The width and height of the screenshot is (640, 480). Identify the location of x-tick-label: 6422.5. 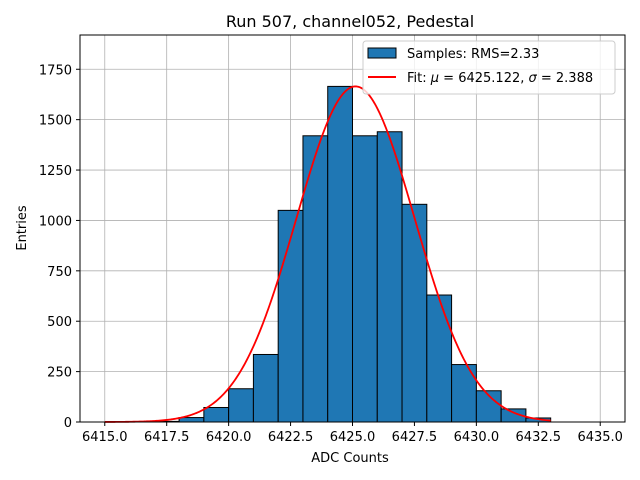
(291, 437).